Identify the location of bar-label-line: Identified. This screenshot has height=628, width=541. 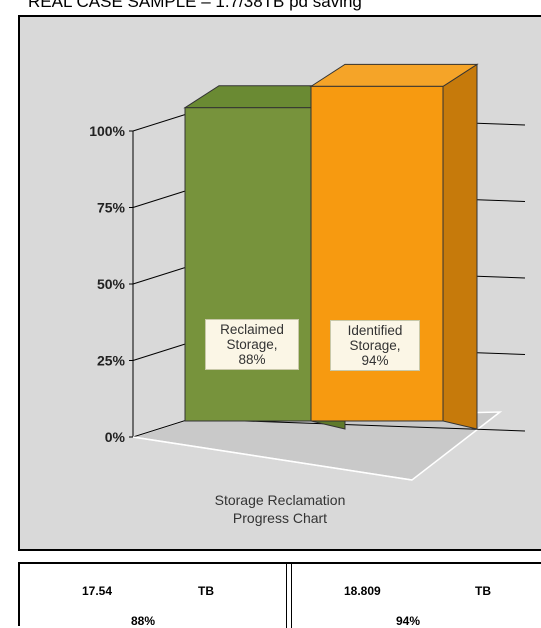
(375, 330).